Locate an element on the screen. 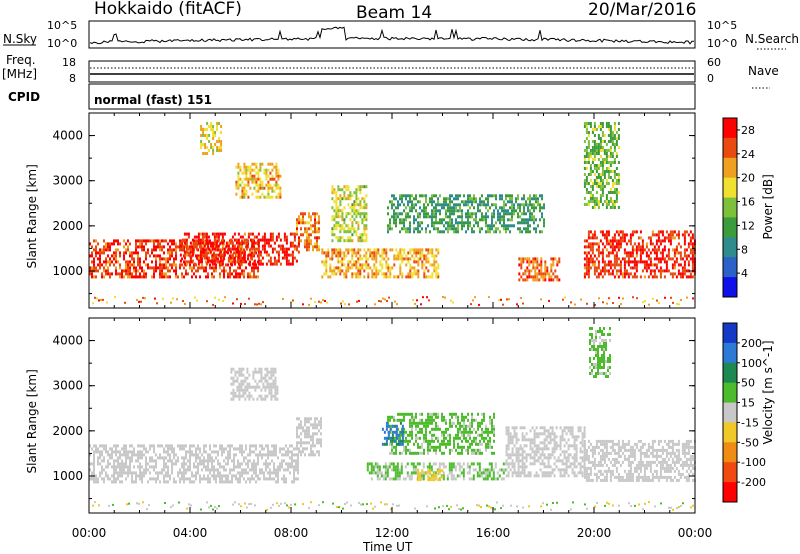  x-tick-label: 08:00 is located at coordinates (291, 533).